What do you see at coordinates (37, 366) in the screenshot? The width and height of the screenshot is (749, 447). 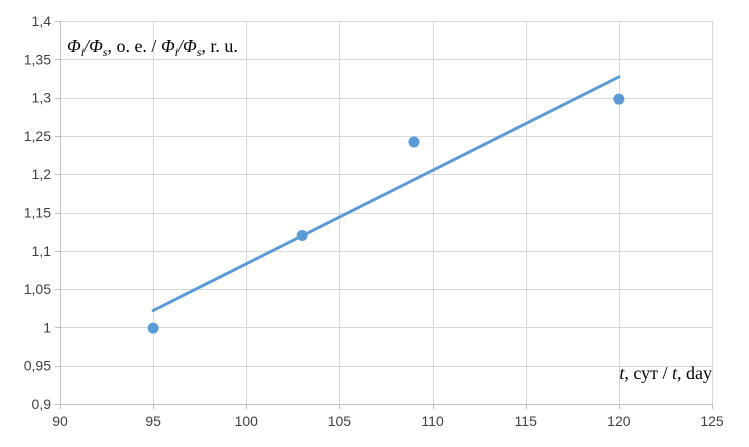 I see `y-tick-label: 0,95` at bounding box center [37, 366].